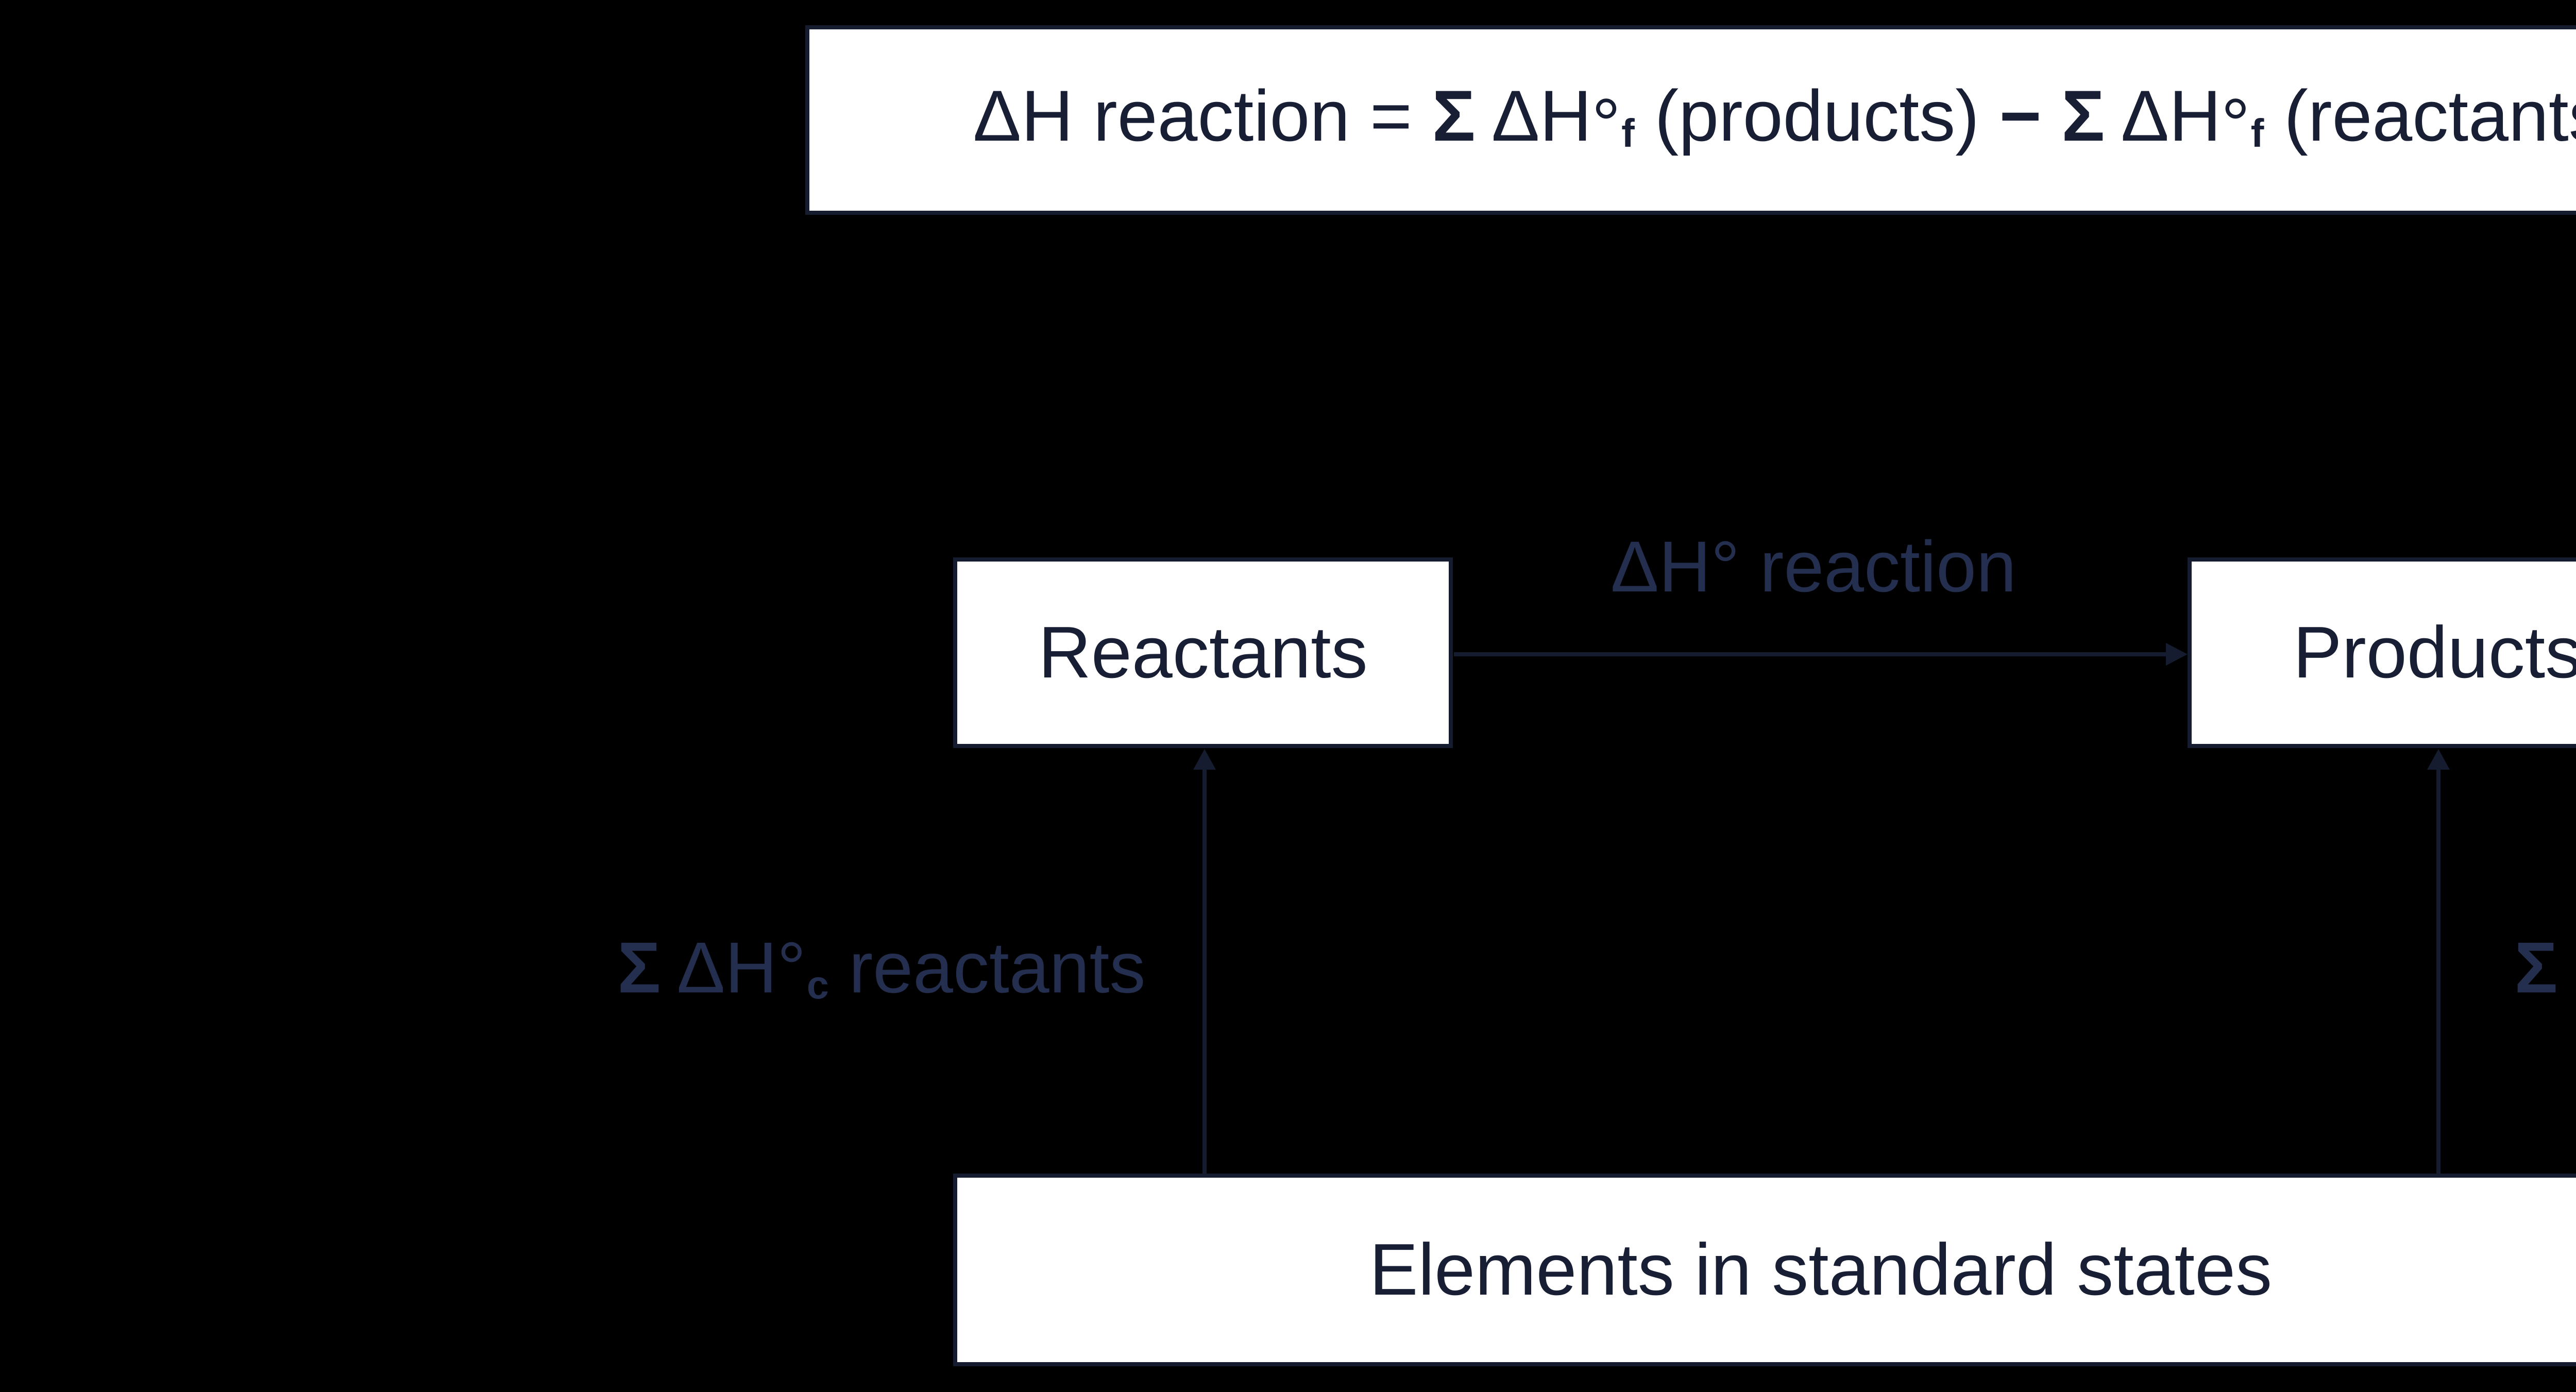 The width and height of the screenshot is (2576, 1392). Describe the element at coordinates (1812, 654) in the screenshot. I see `reaction-arrow-line` at that location.